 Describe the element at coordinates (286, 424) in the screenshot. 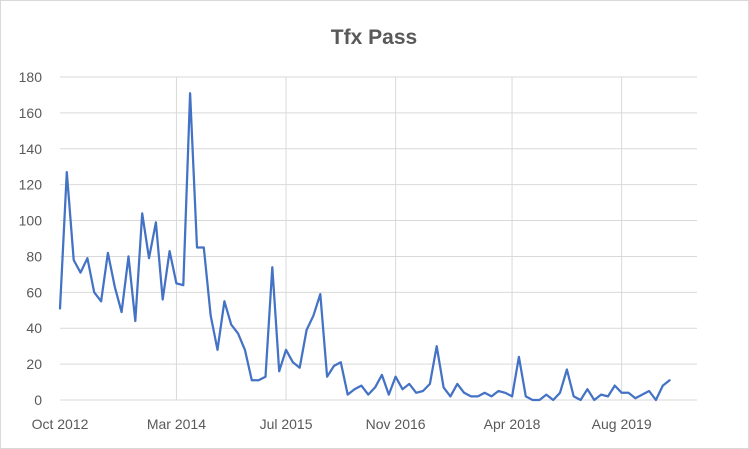

I see `x-tick-label: Jul 2015` at that location.